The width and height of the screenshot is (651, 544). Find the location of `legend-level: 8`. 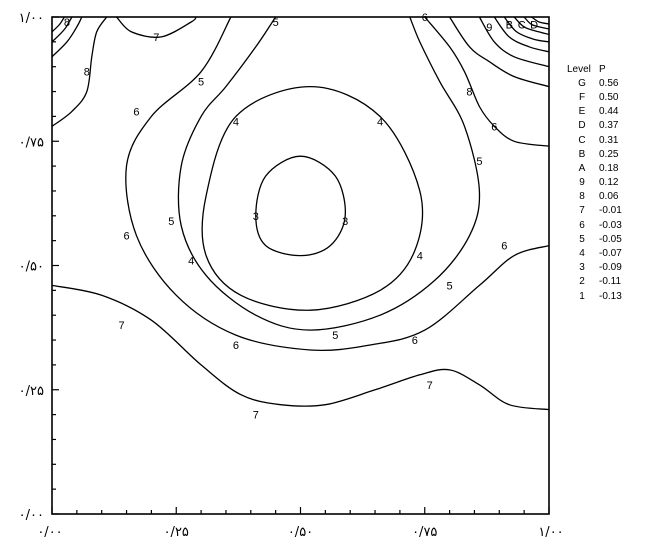

legend-level: 8 is located at coordinates (582, 197).